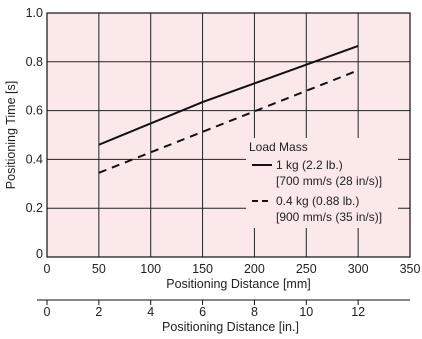  I want to click on legend-label-1kg: 1 kg (2.2 lb.), so click(309, 165).